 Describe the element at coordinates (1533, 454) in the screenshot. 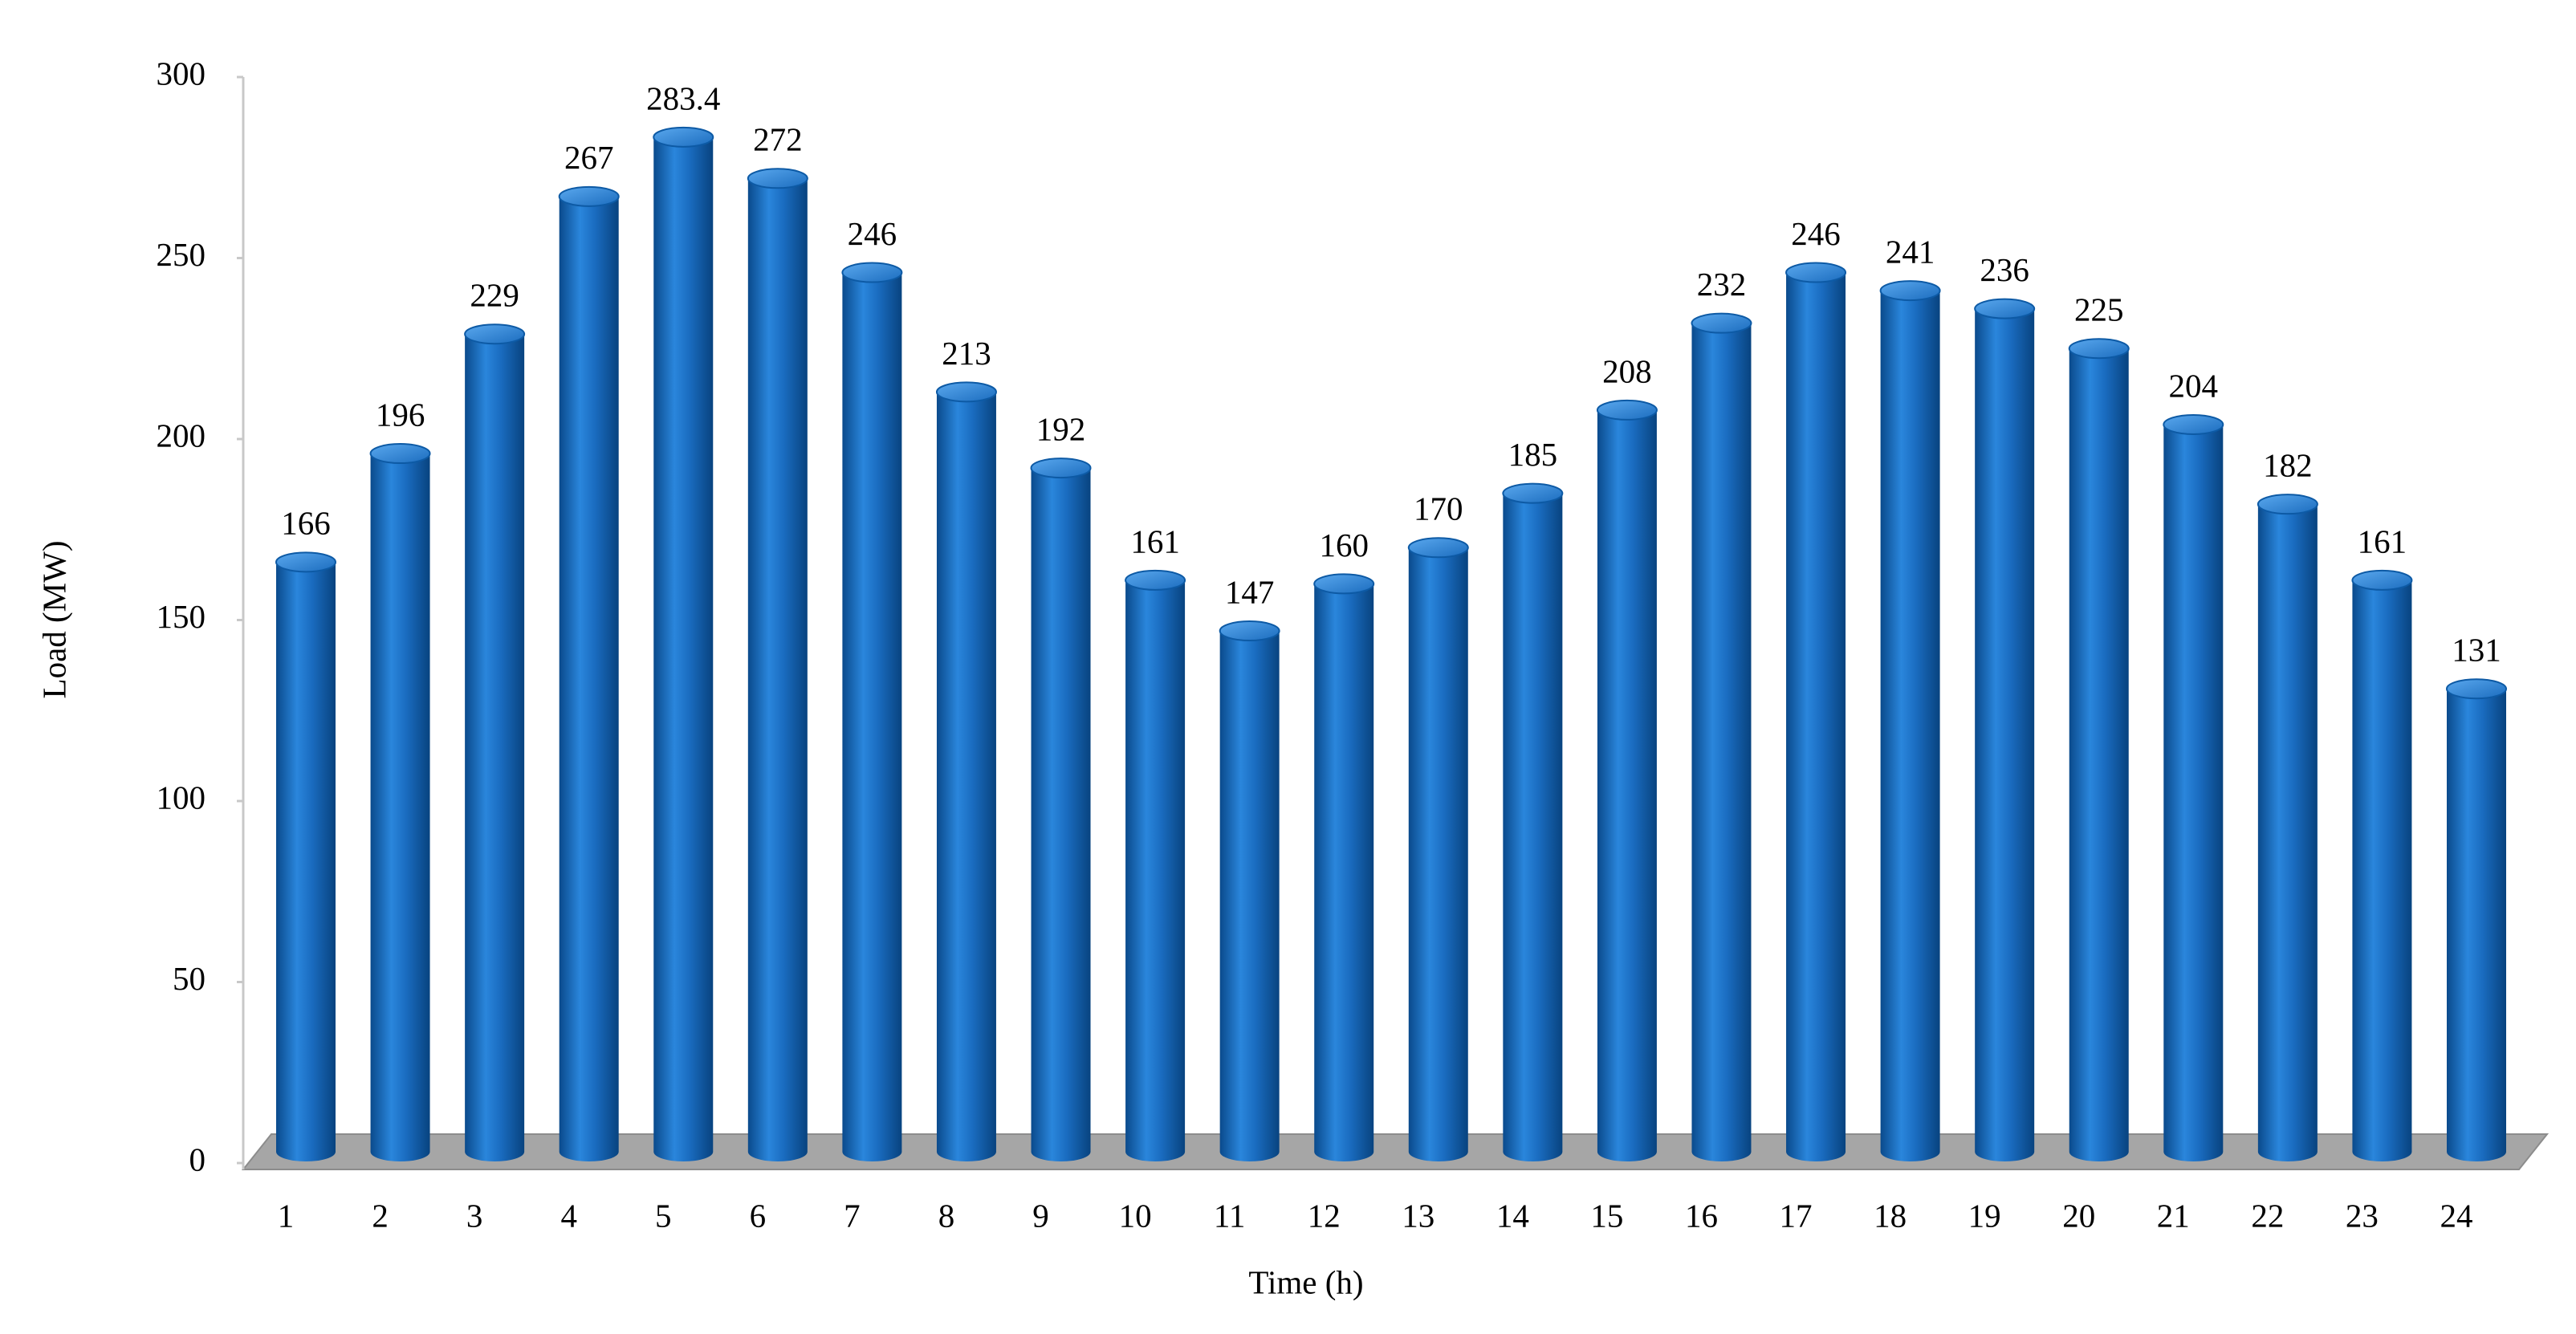

I see `value-label: 185` at that location.